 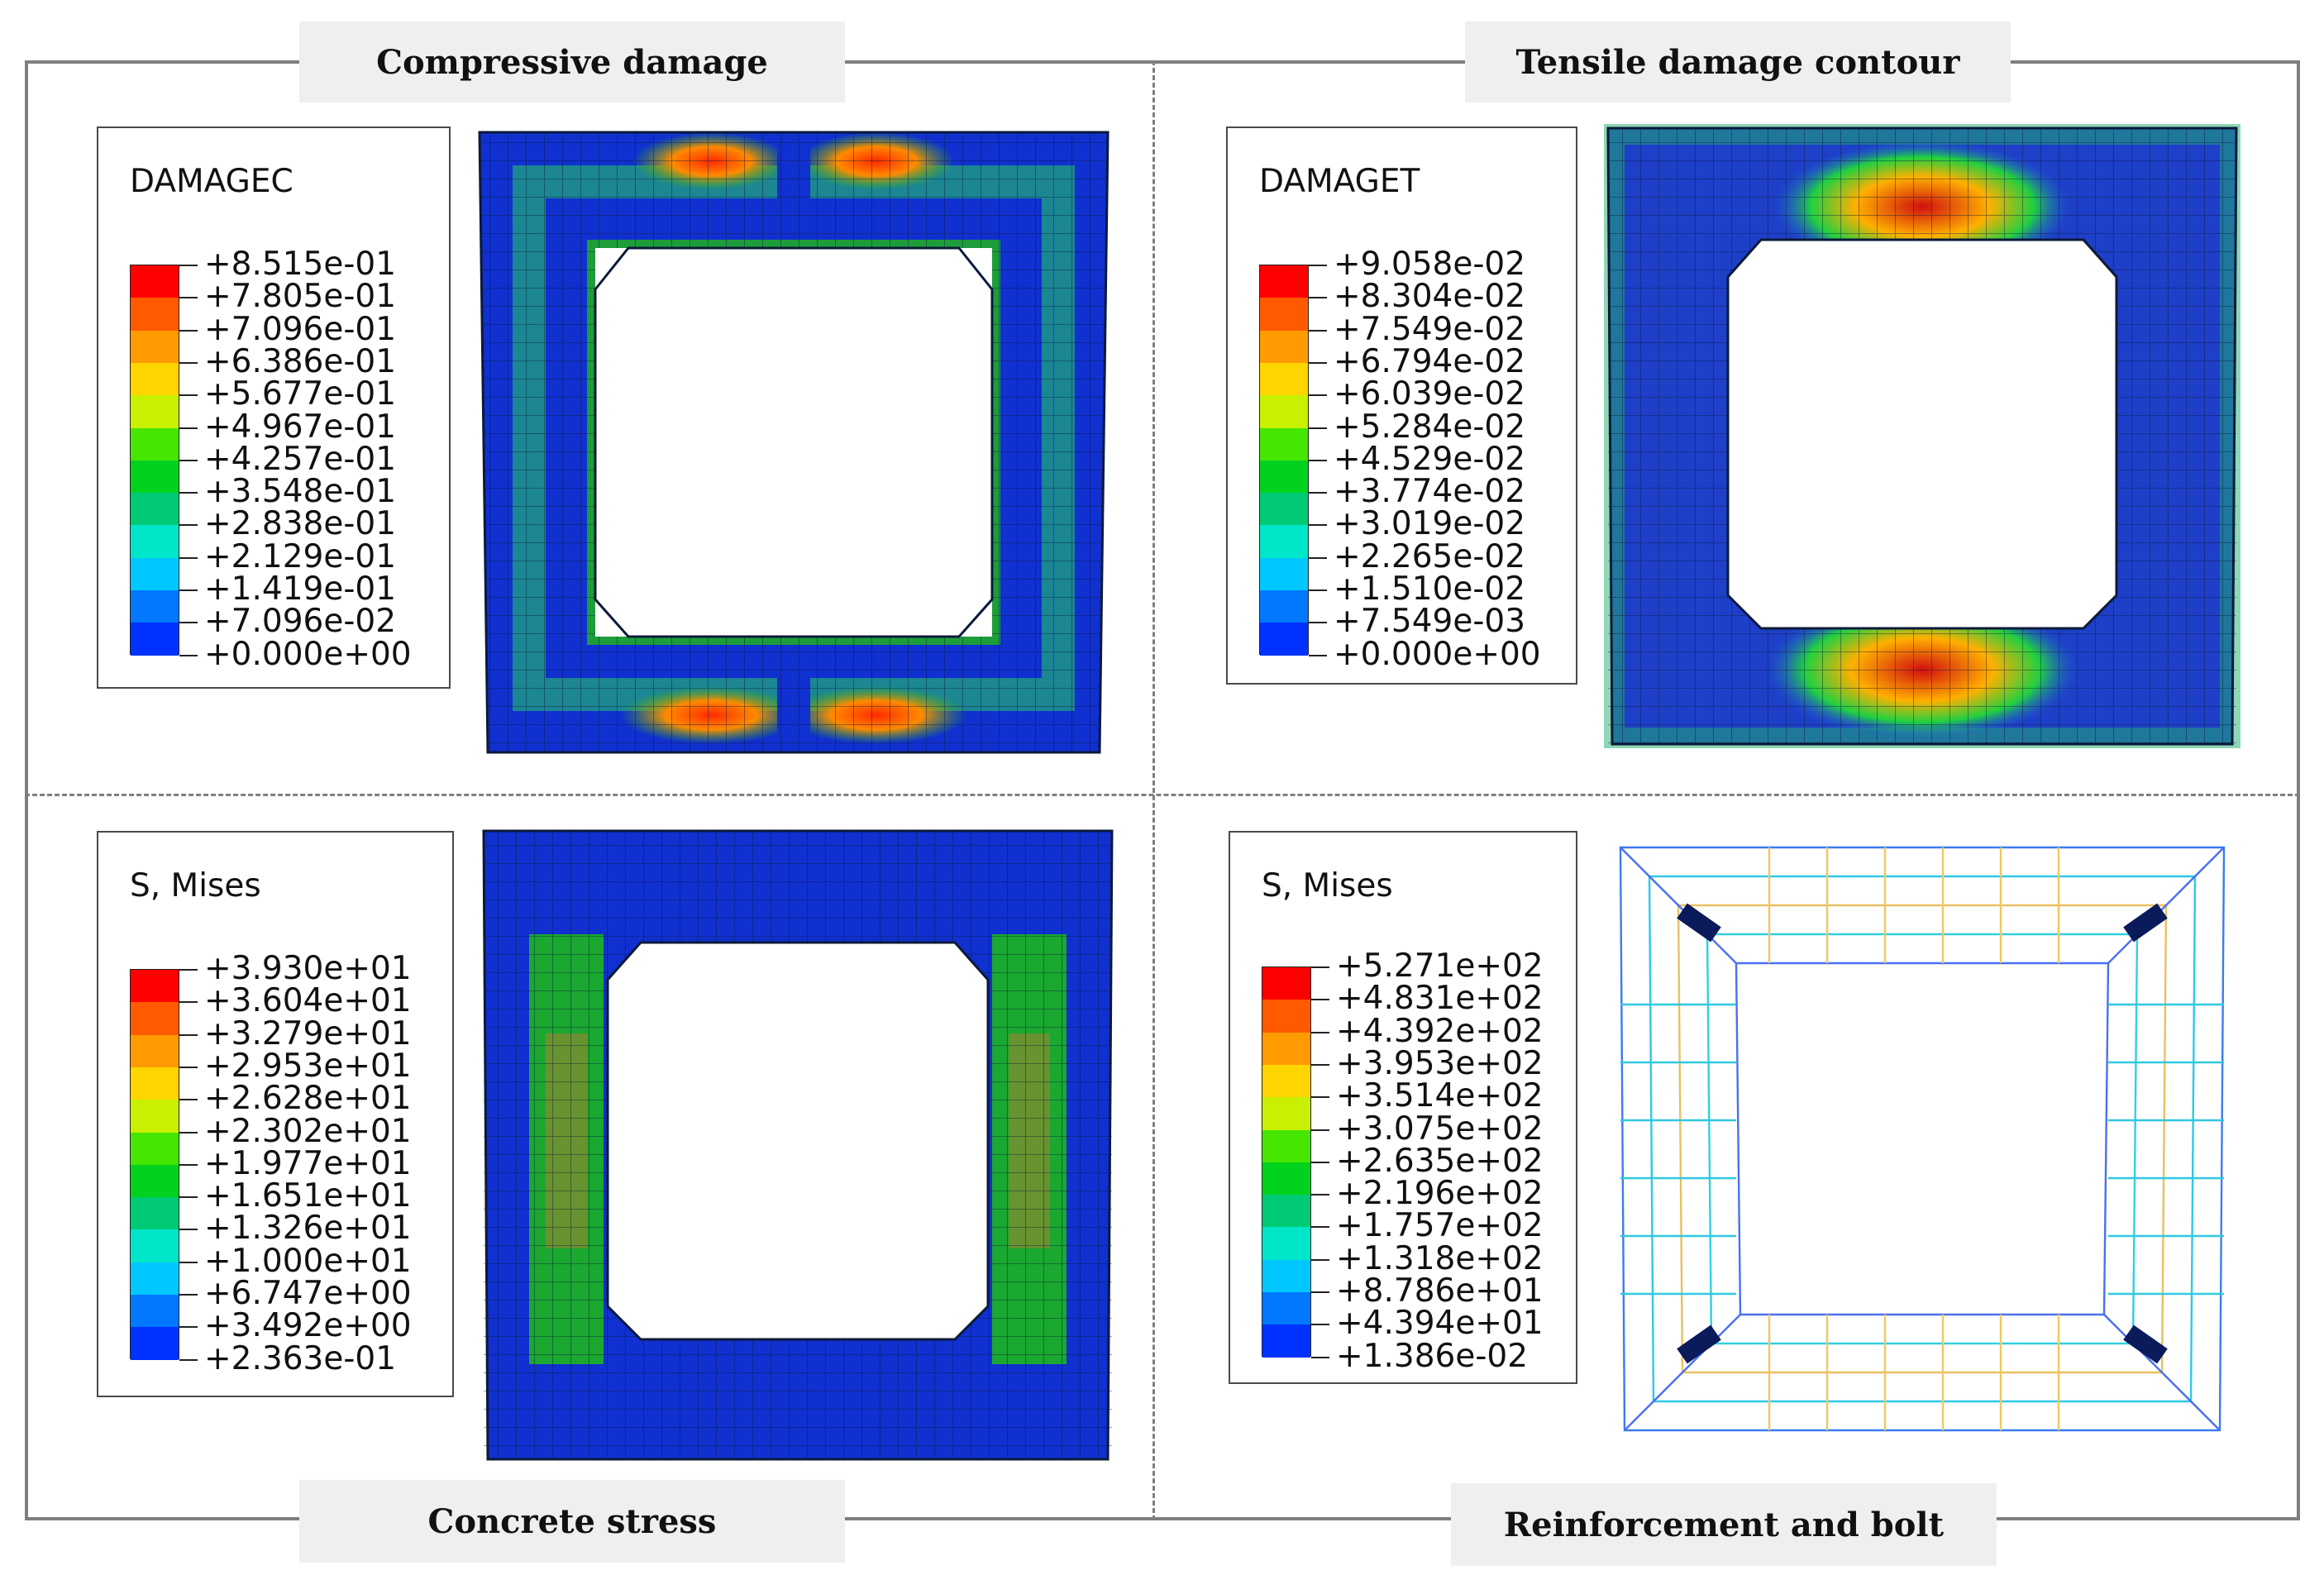 What do you see at coordinates (1922, 1139) in the screenshot?
I see `reinforcement-bolt-contour` at bounding box center [1922, 1139].